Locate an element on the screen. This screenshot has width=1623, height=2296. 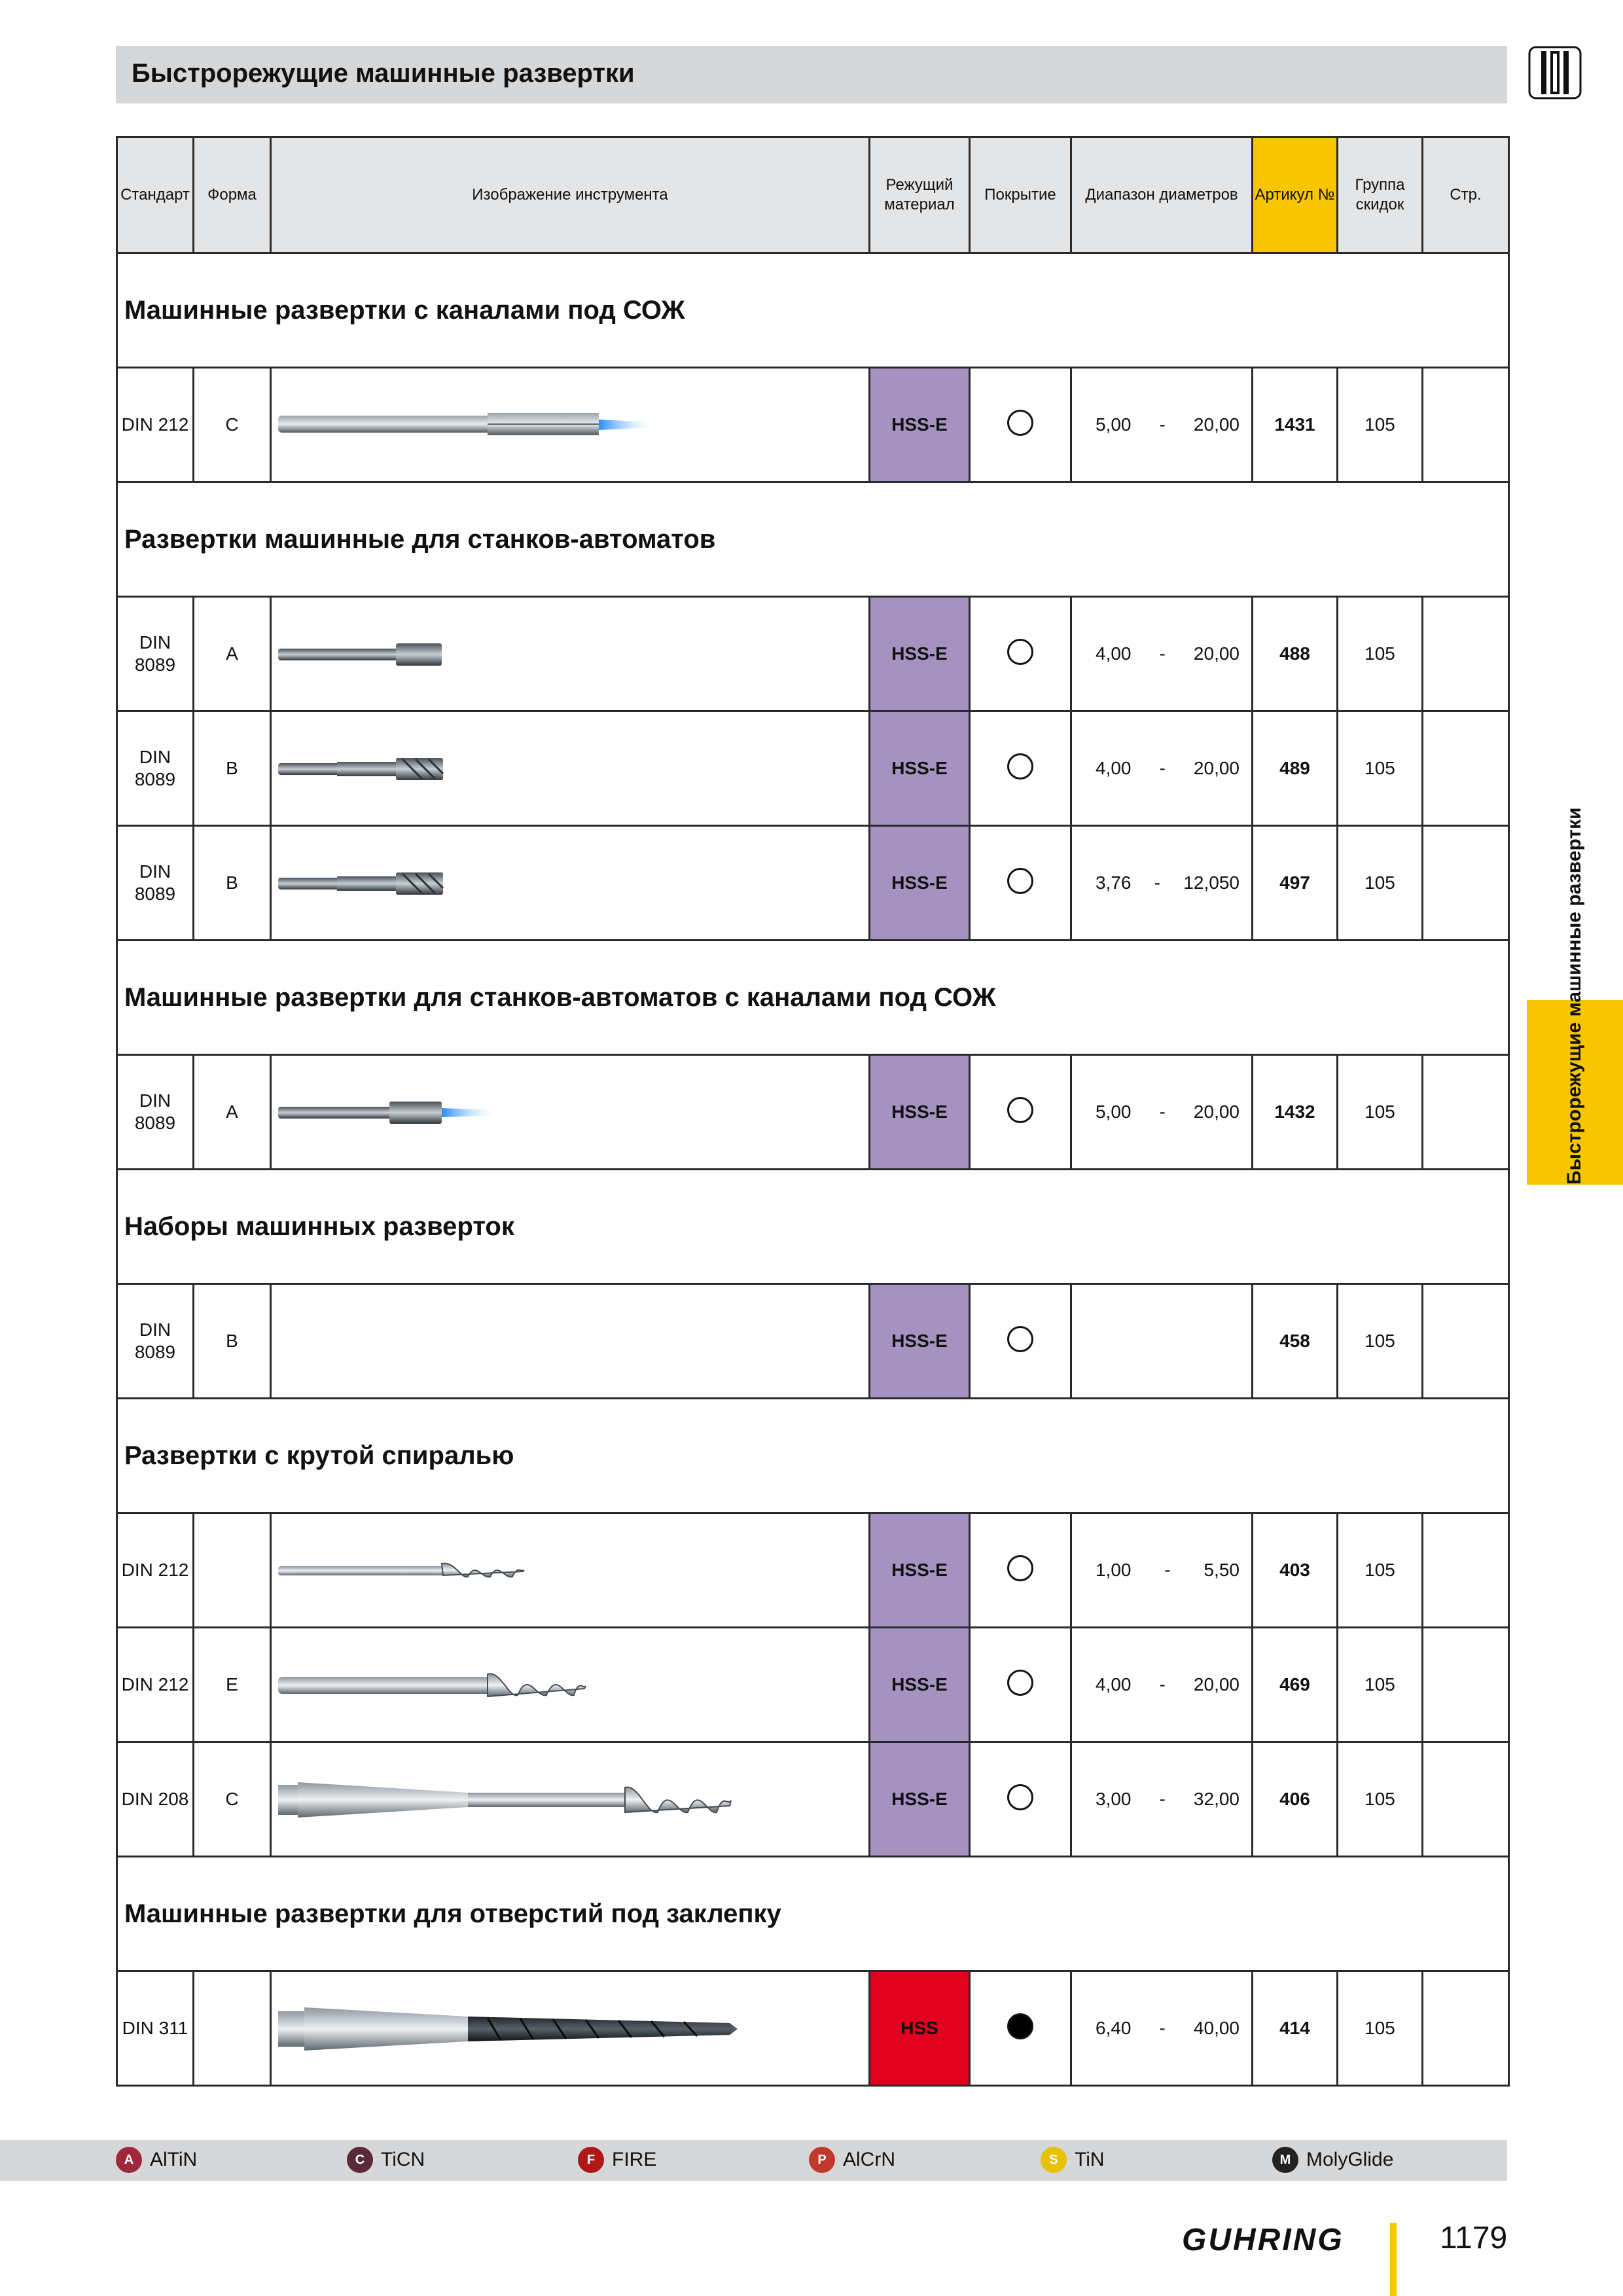
table-row: DIN 8089 A HSS-E 4,00 - 20,00 488 105 is located at coordinates (813, 654).